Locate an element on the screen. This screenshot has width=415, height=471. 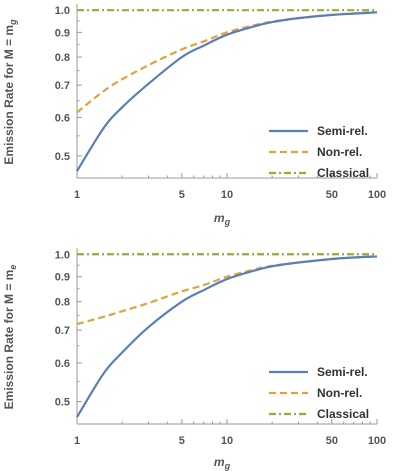
y-axis-label-subscript: g is located at coordinates (13, 22).